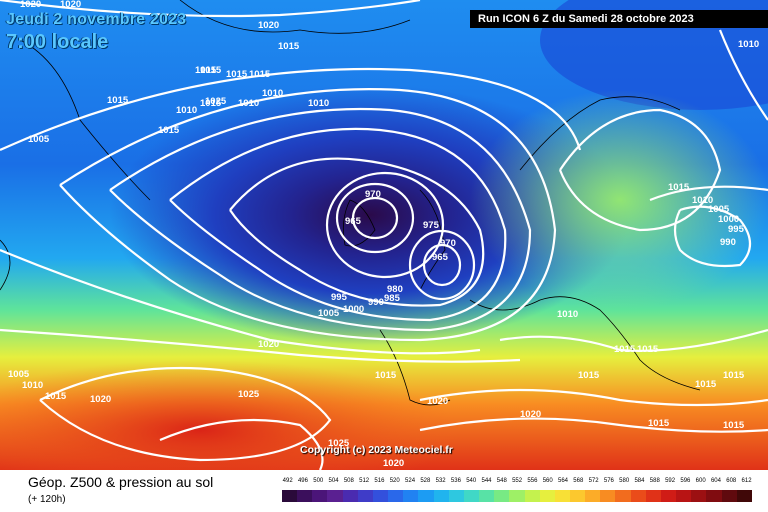 The height and width of the screenshot is (512, 768). Describe the element at coordinates (348, 481) in the screenshot. I see `color-scale-tick: 508` at that location.